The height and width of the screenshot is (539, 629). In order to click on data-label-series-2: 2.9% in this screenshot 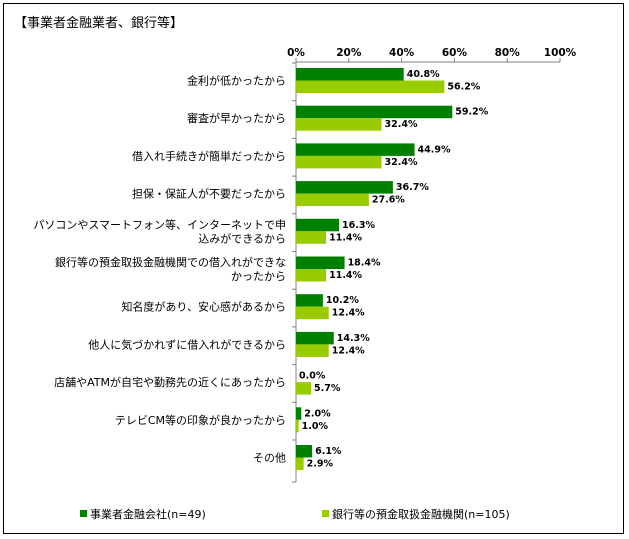, I will do `click(320, 464)`.